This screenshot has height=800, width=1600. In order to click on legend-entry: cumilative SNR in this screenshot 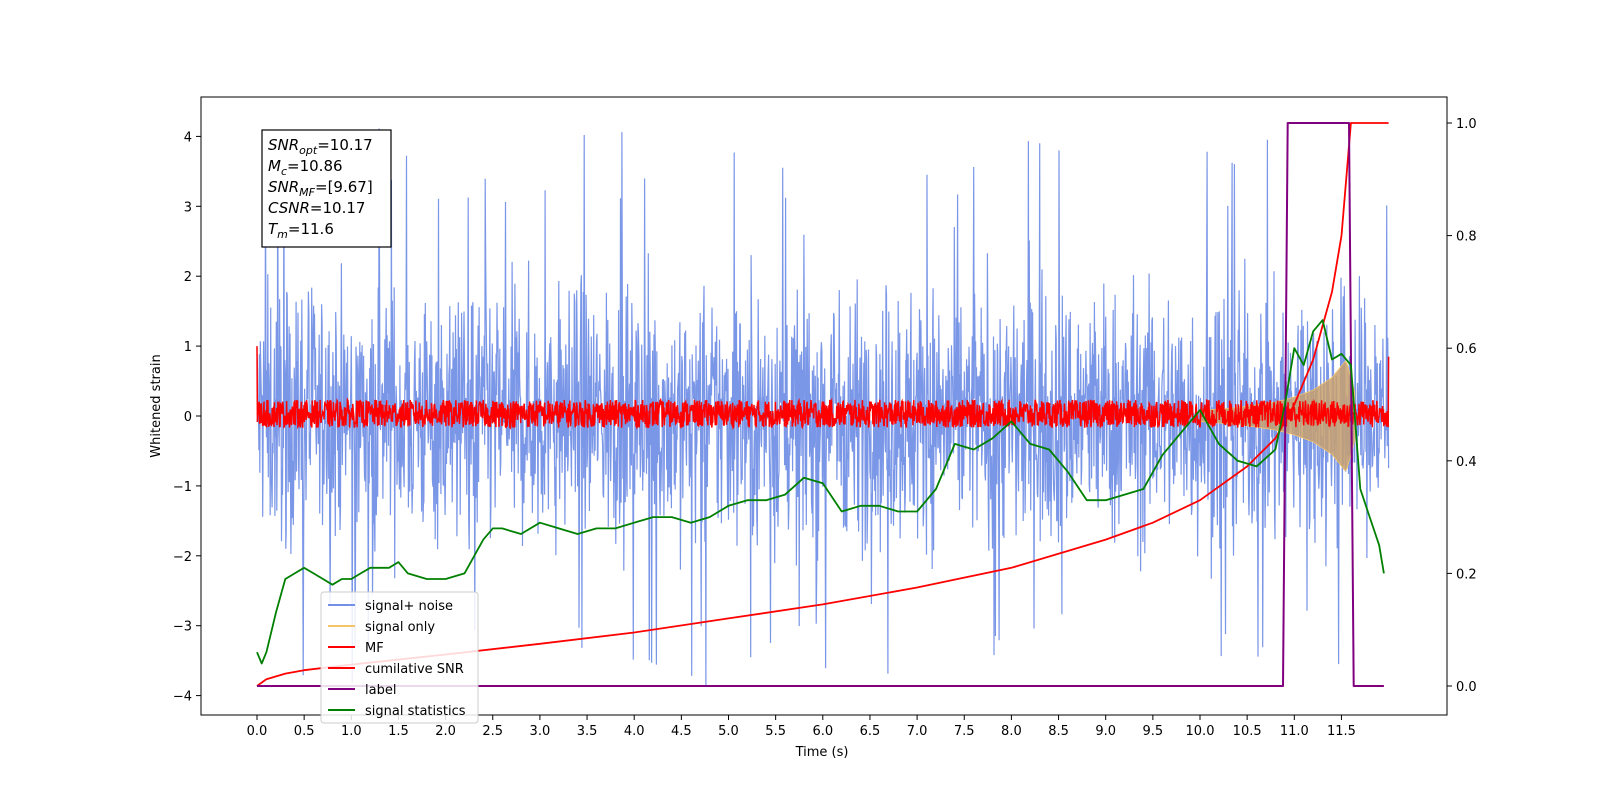, I will do `click(414, 669)`.